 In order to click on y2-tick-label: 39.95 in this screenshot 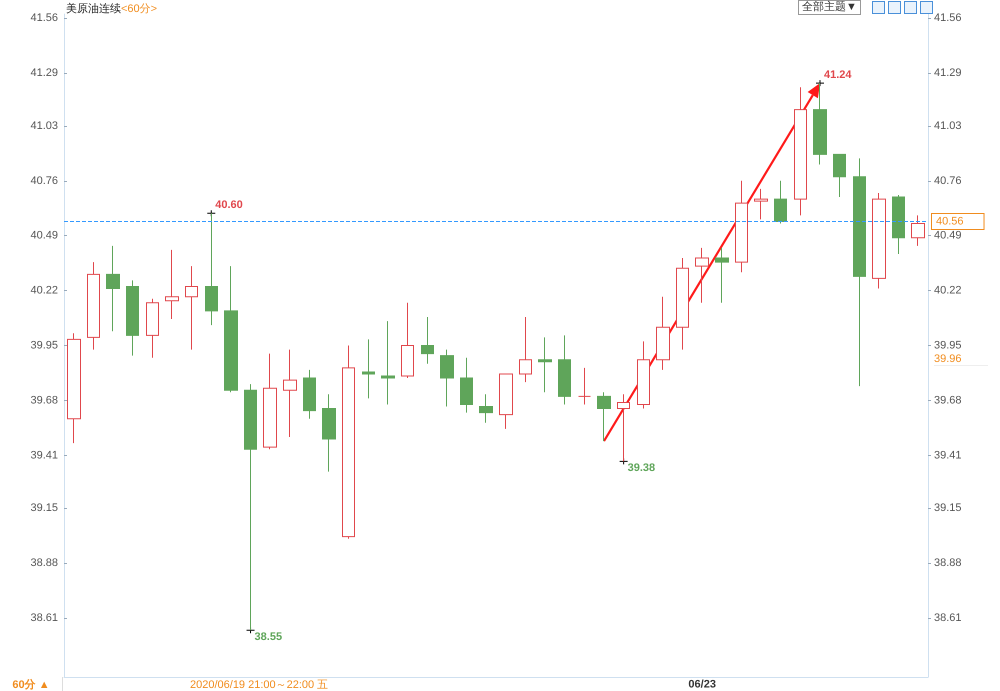, I will do `click(948, 346)`.